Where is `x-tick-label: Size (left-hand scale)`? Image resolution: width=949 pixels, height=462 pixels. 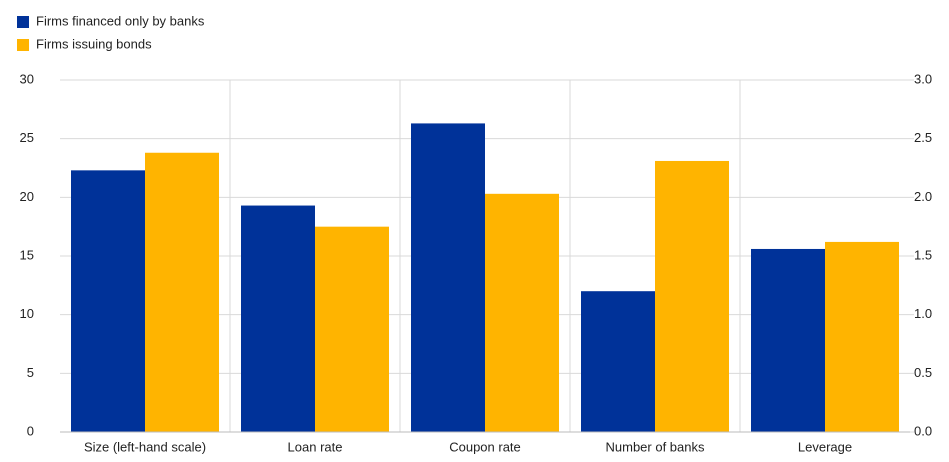 x-tick-label: Size (left-hand scale) is located at coordinates (145, 446).